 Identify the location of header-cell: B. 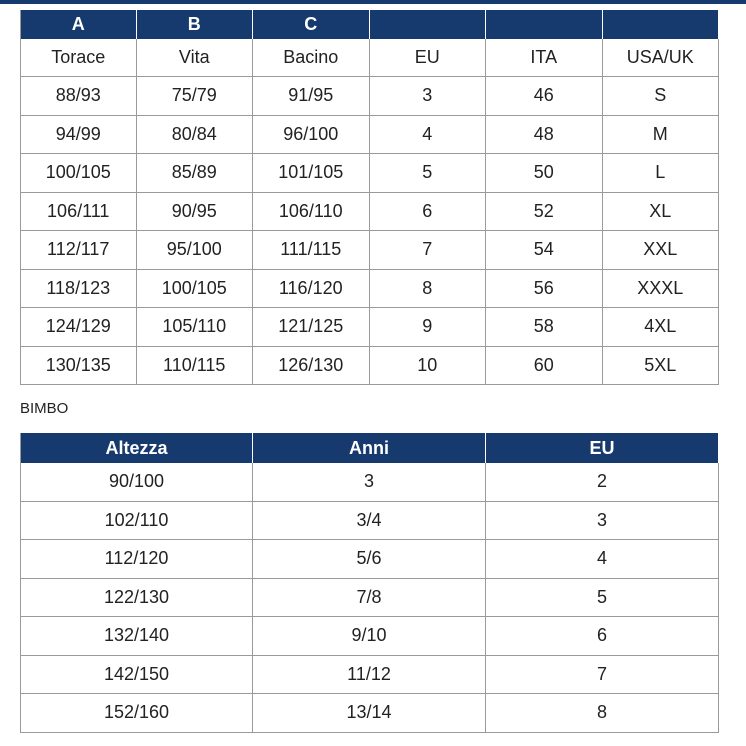
(194, 24).